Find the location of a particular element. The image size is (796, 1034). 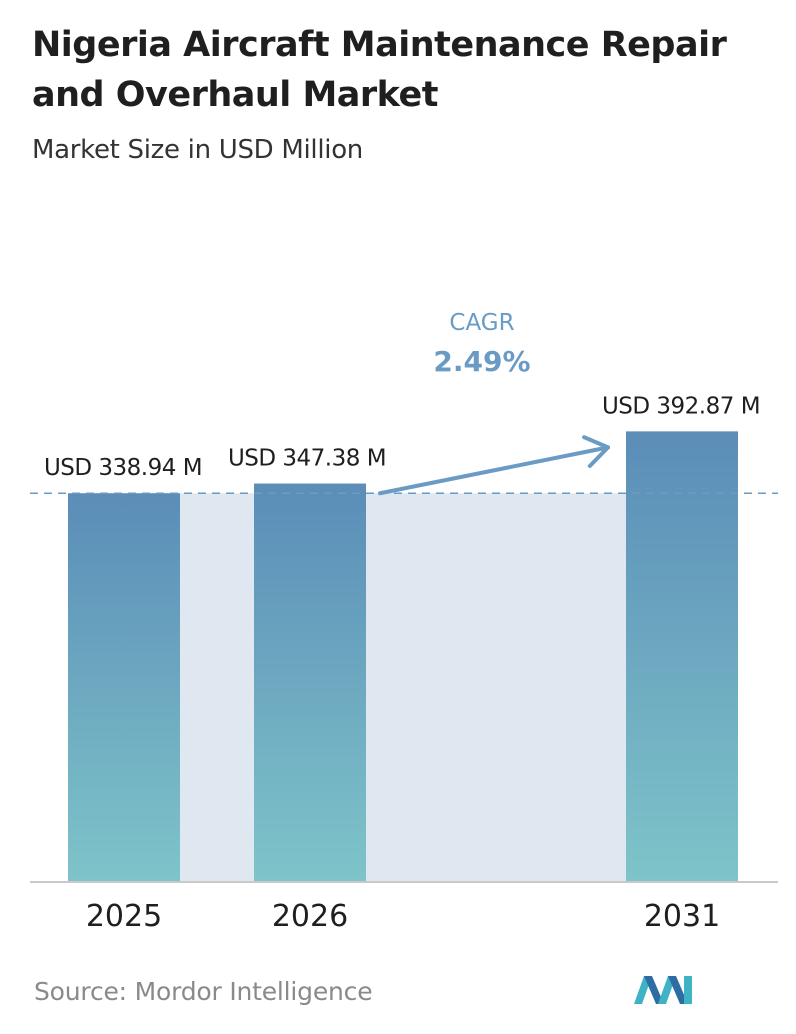

cagr-arrow-line is located at coordinates (494, 470).